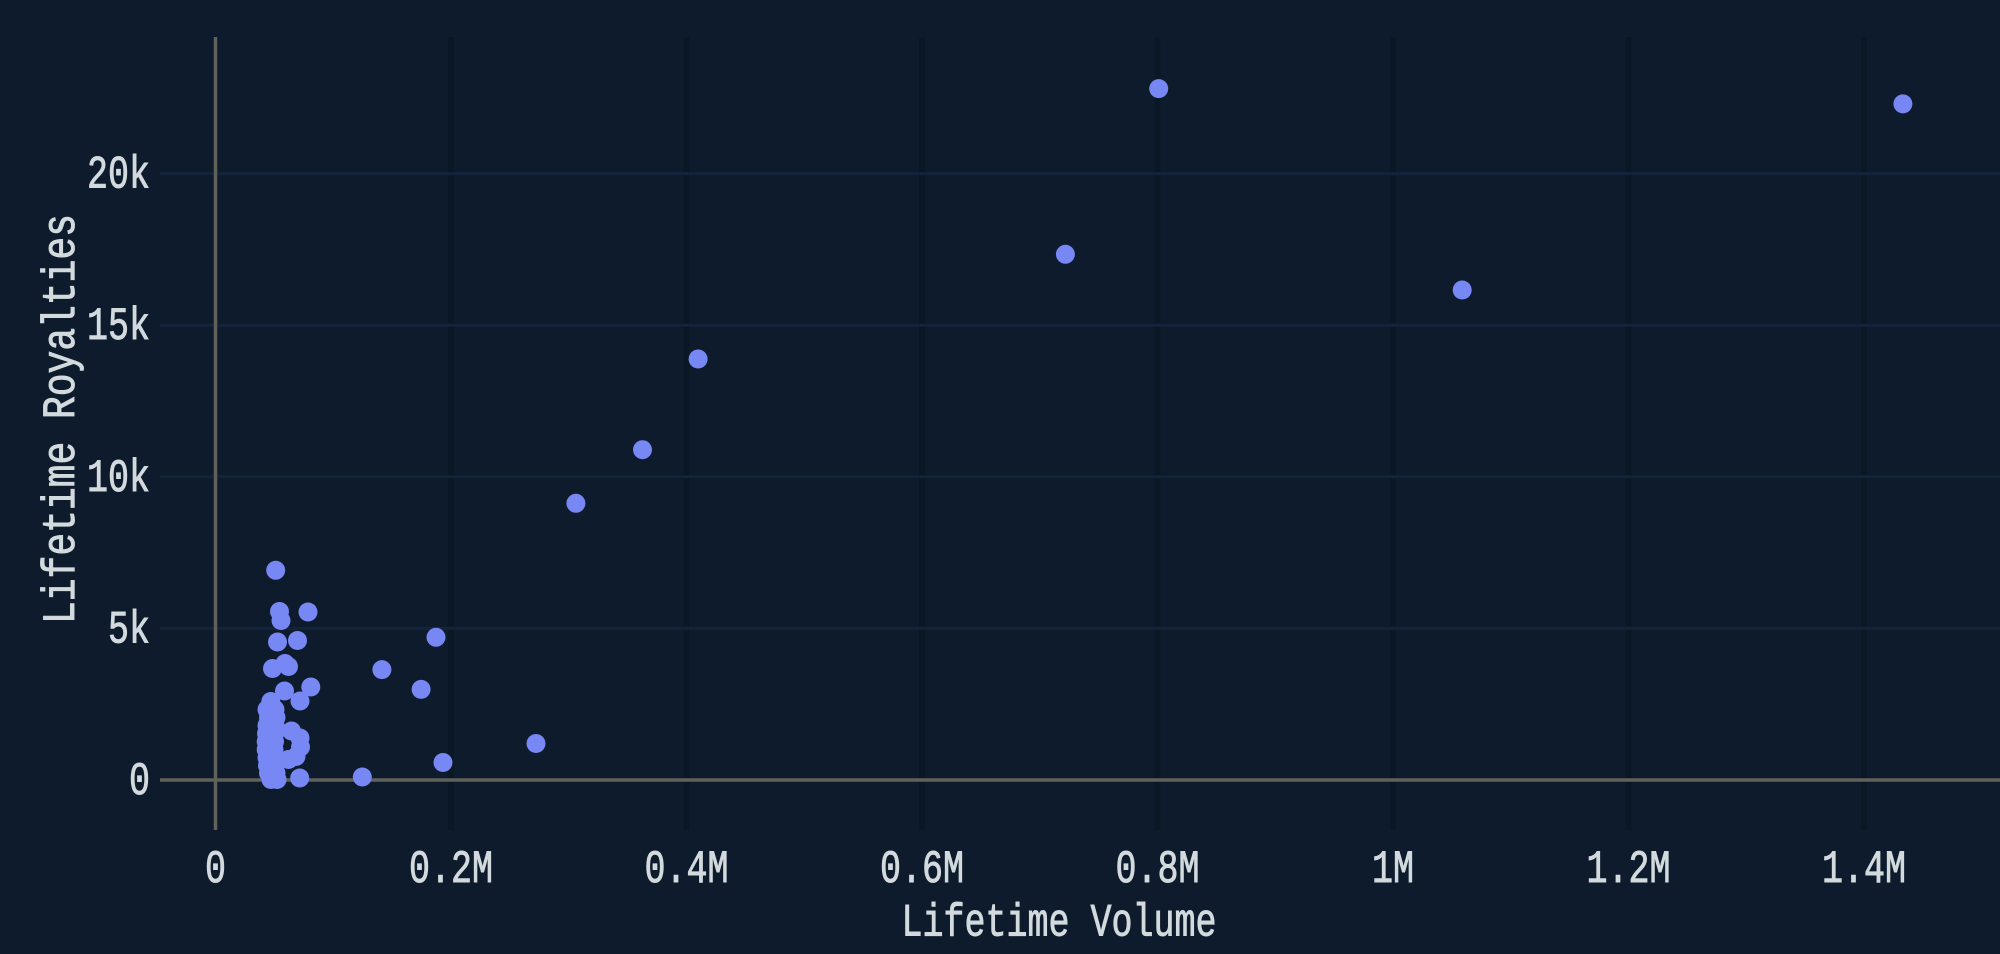  I want to click on svg-text: Lifetime Royalties, so click(62, 419).